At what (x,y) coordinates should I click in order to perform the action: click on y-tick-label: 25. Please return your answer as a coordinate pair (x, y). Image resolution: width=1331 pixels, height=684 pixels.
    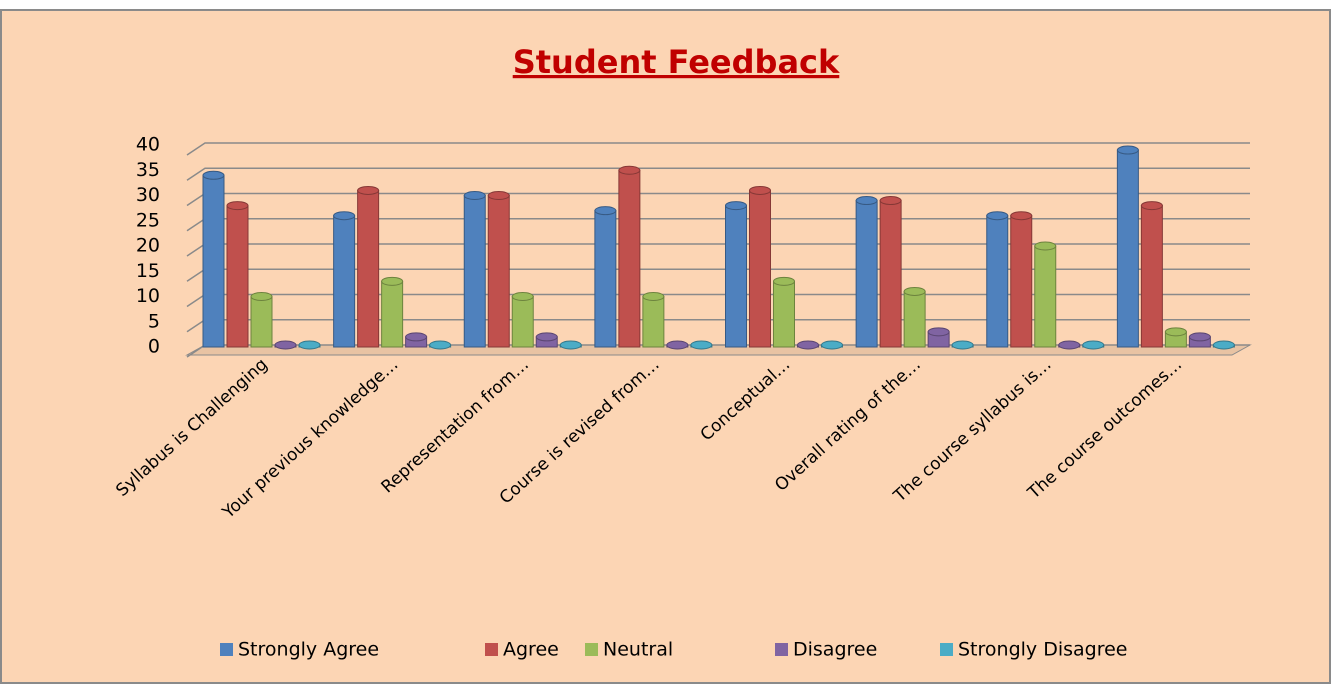
    Looking at the image, I should click on (148, 220).